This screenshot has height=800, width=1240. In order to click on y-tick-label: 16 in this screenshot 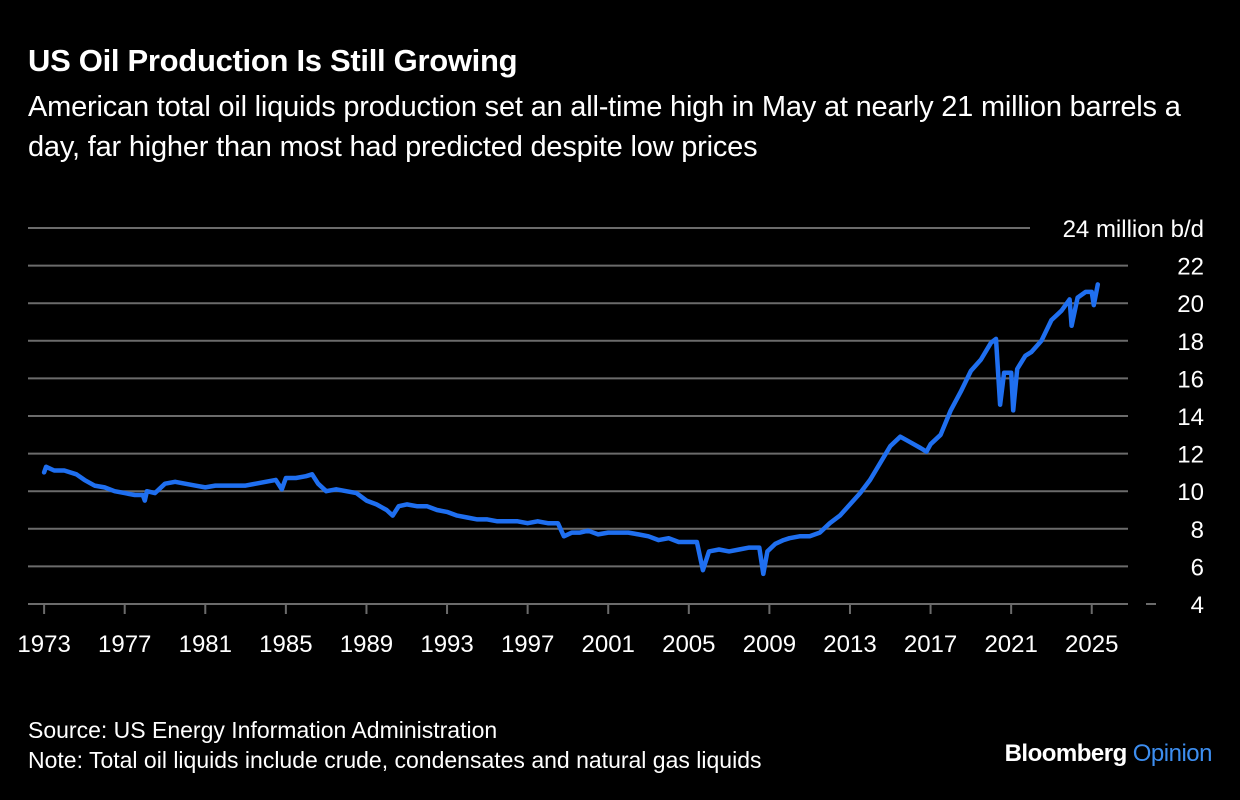, I will do `click(1190, 379)`.